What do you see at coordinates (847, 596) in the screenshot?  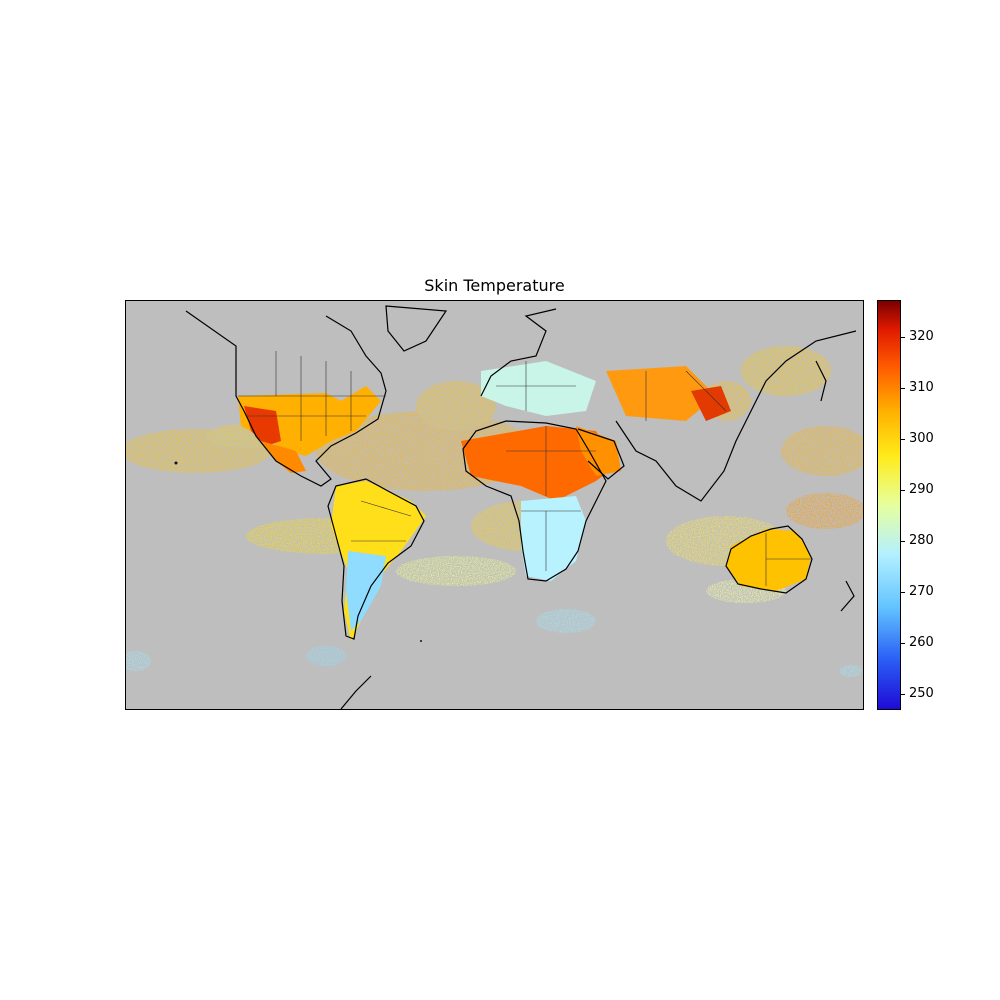 I see `nz-coast` at bounding box center [847, 596].